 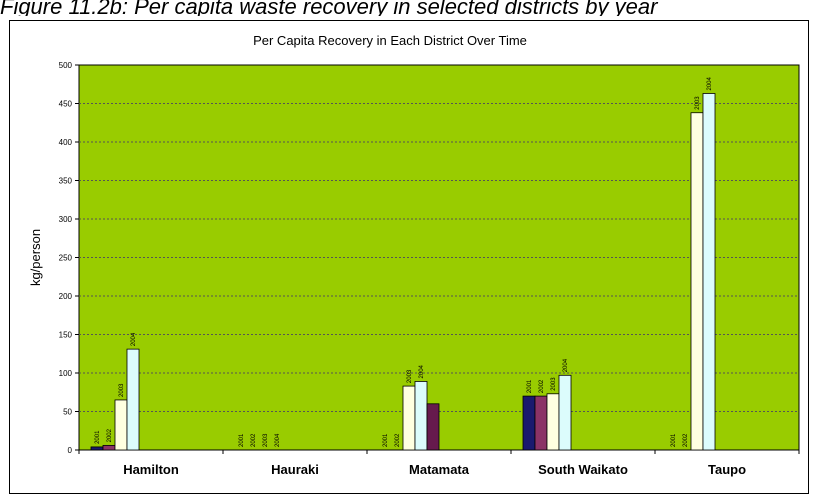 What do you see at coordinates (295, 469) in the screenshot?
I see `x-tick-label: Hauraki` at bounding box center [295, 469].